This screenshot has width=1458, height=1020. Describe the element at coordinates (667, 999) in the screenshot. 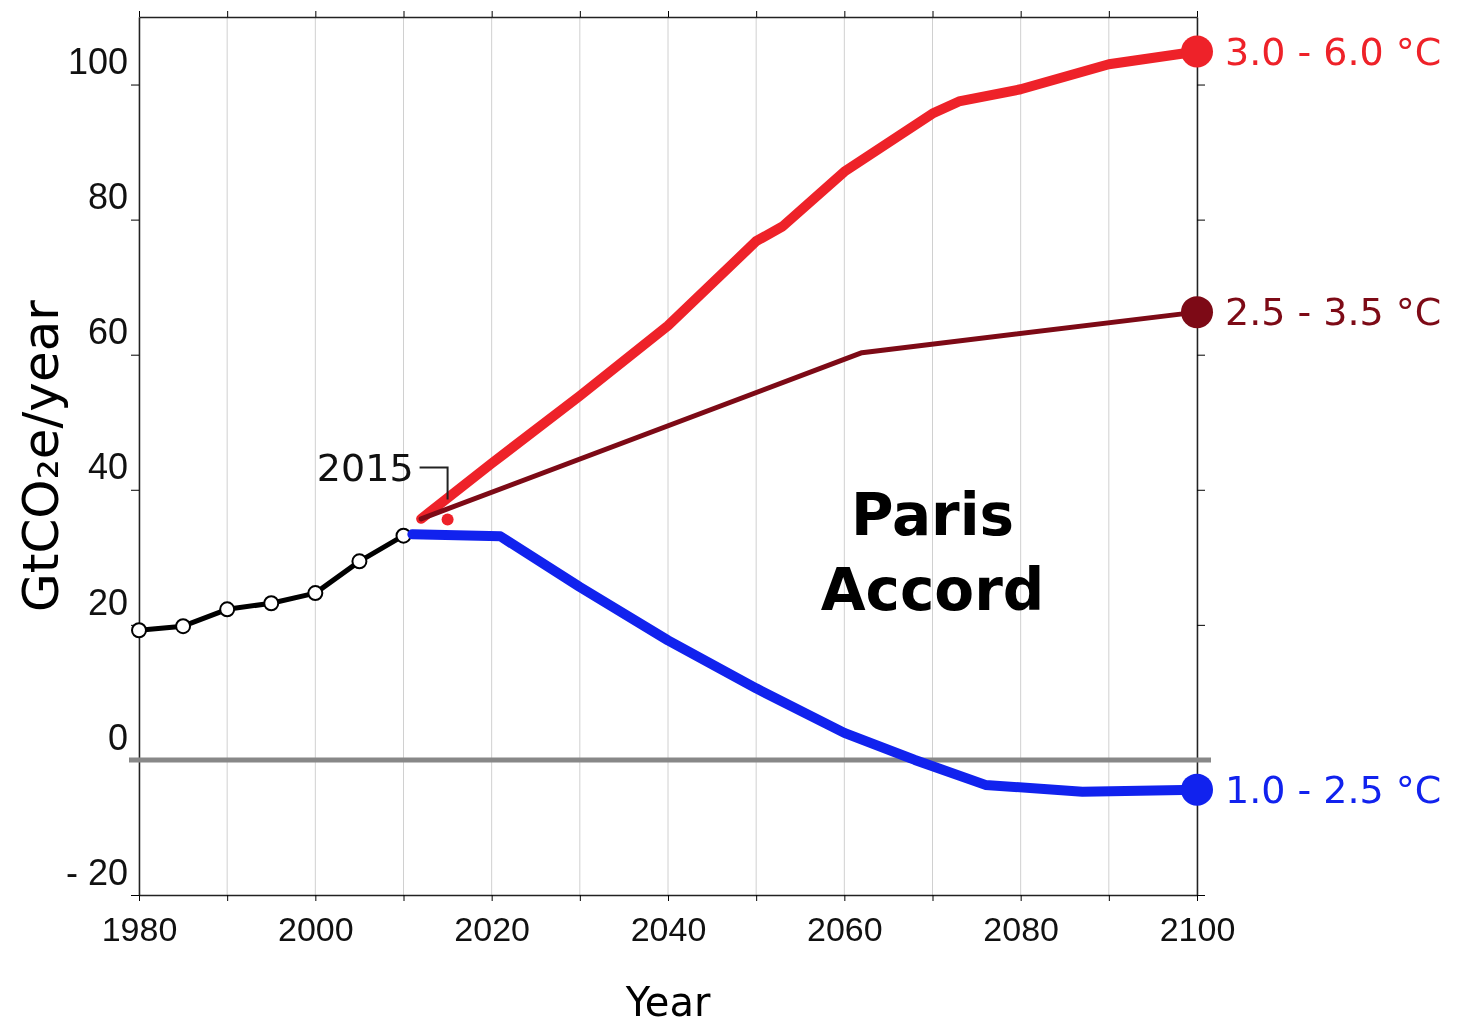

I see `x-axis-title: Year` at that location.